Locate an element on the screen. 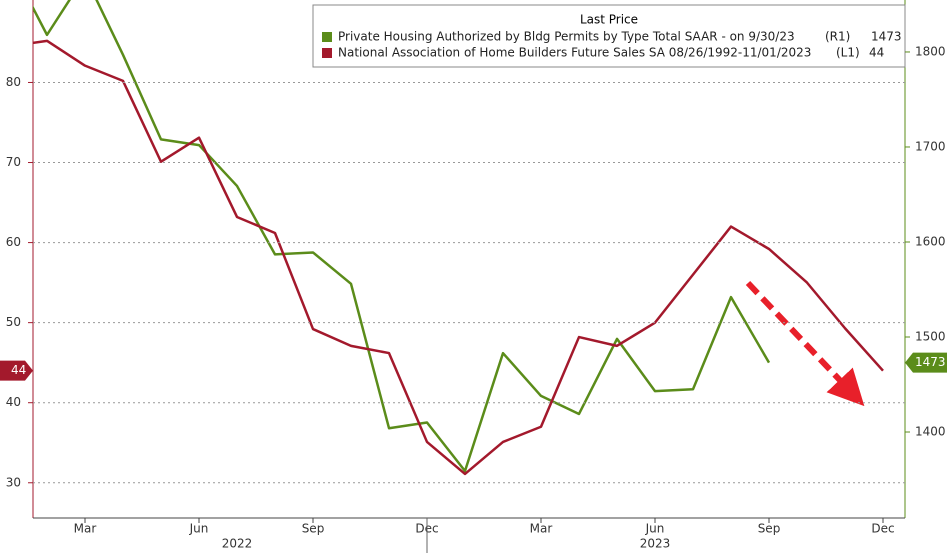 The height and width of the screenshot is (553, 947). year-label: 2022 is located at coordinates (237, 544).